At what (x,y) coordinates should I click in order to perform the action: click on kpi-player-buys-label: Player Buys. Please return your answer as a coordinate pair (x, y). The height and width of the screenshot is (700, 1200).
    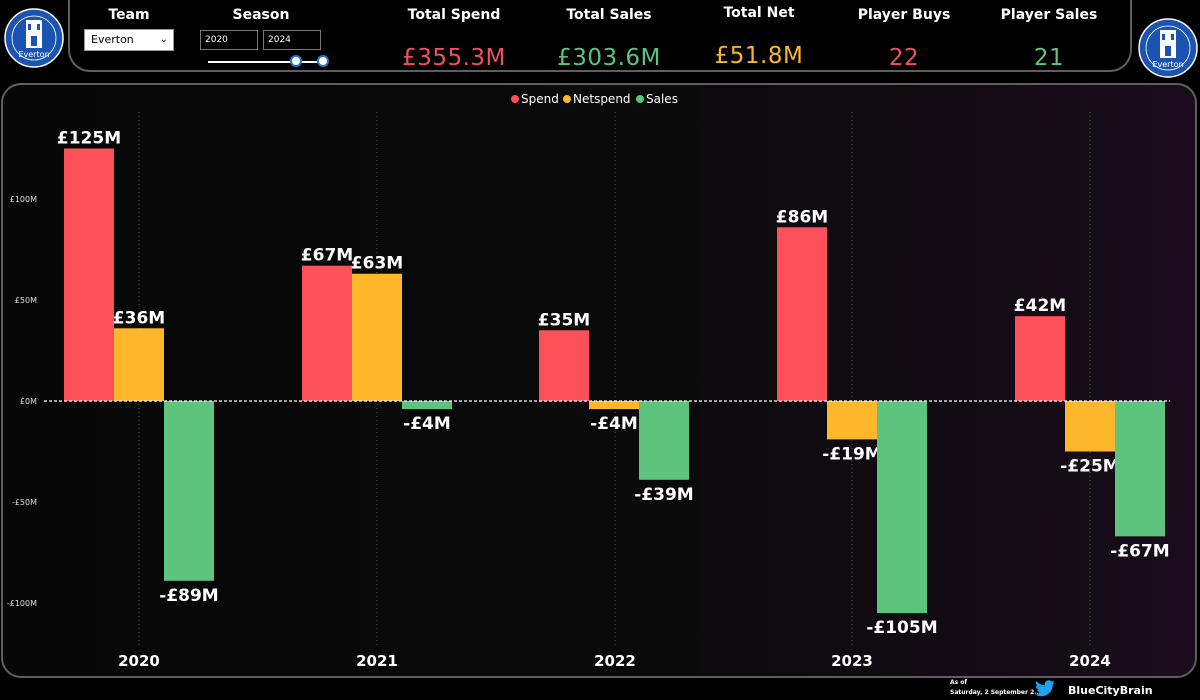
    Looking at the image, I should click on (904, 15).